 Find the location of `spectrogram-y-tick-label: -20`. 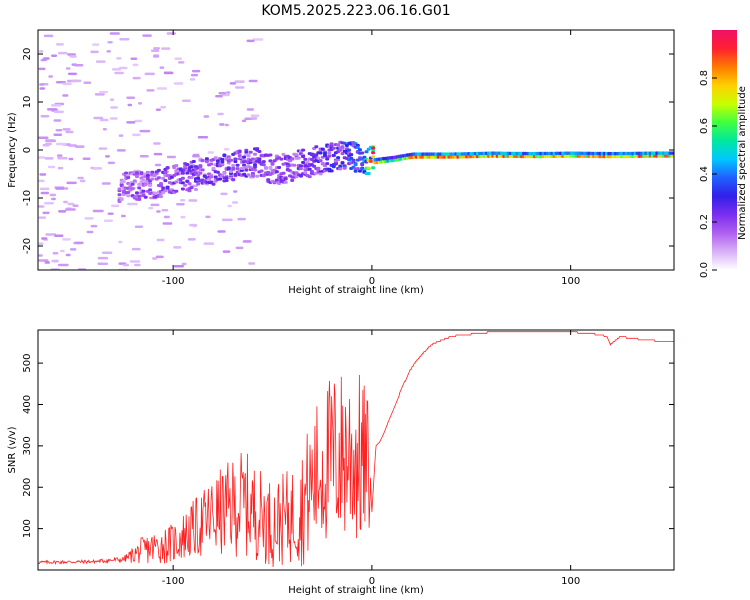

spectrogram-y-tick-label: -20 is located at coordinates (27, 246).